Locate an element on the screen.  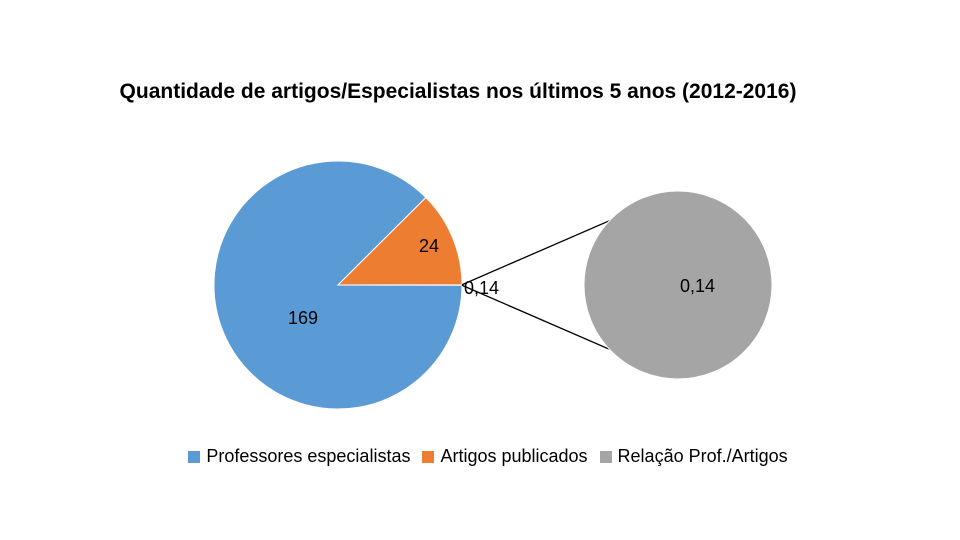
main-pie is located at coordinates (338, 285).